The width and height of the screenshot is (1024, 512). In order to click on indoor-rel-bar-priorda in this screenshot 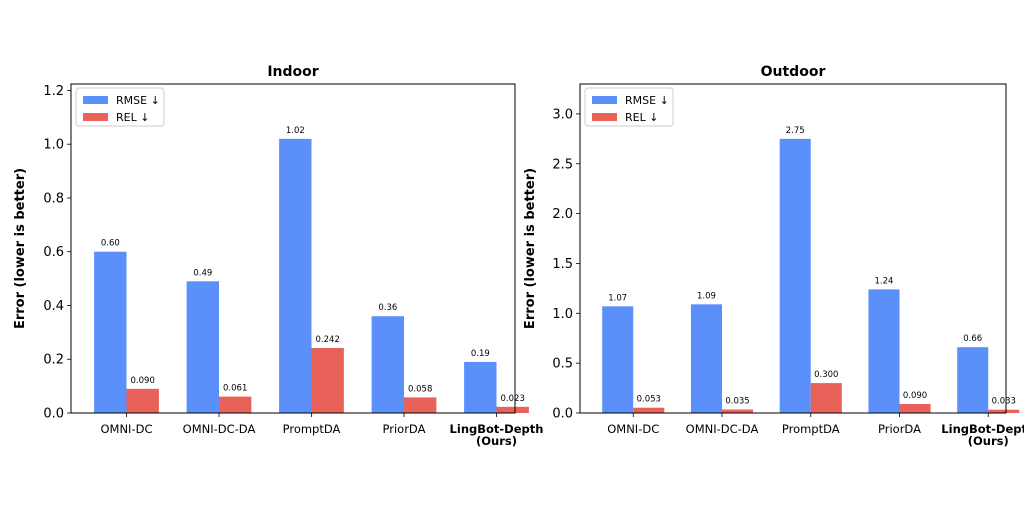, I will do `click(420, 405)`.